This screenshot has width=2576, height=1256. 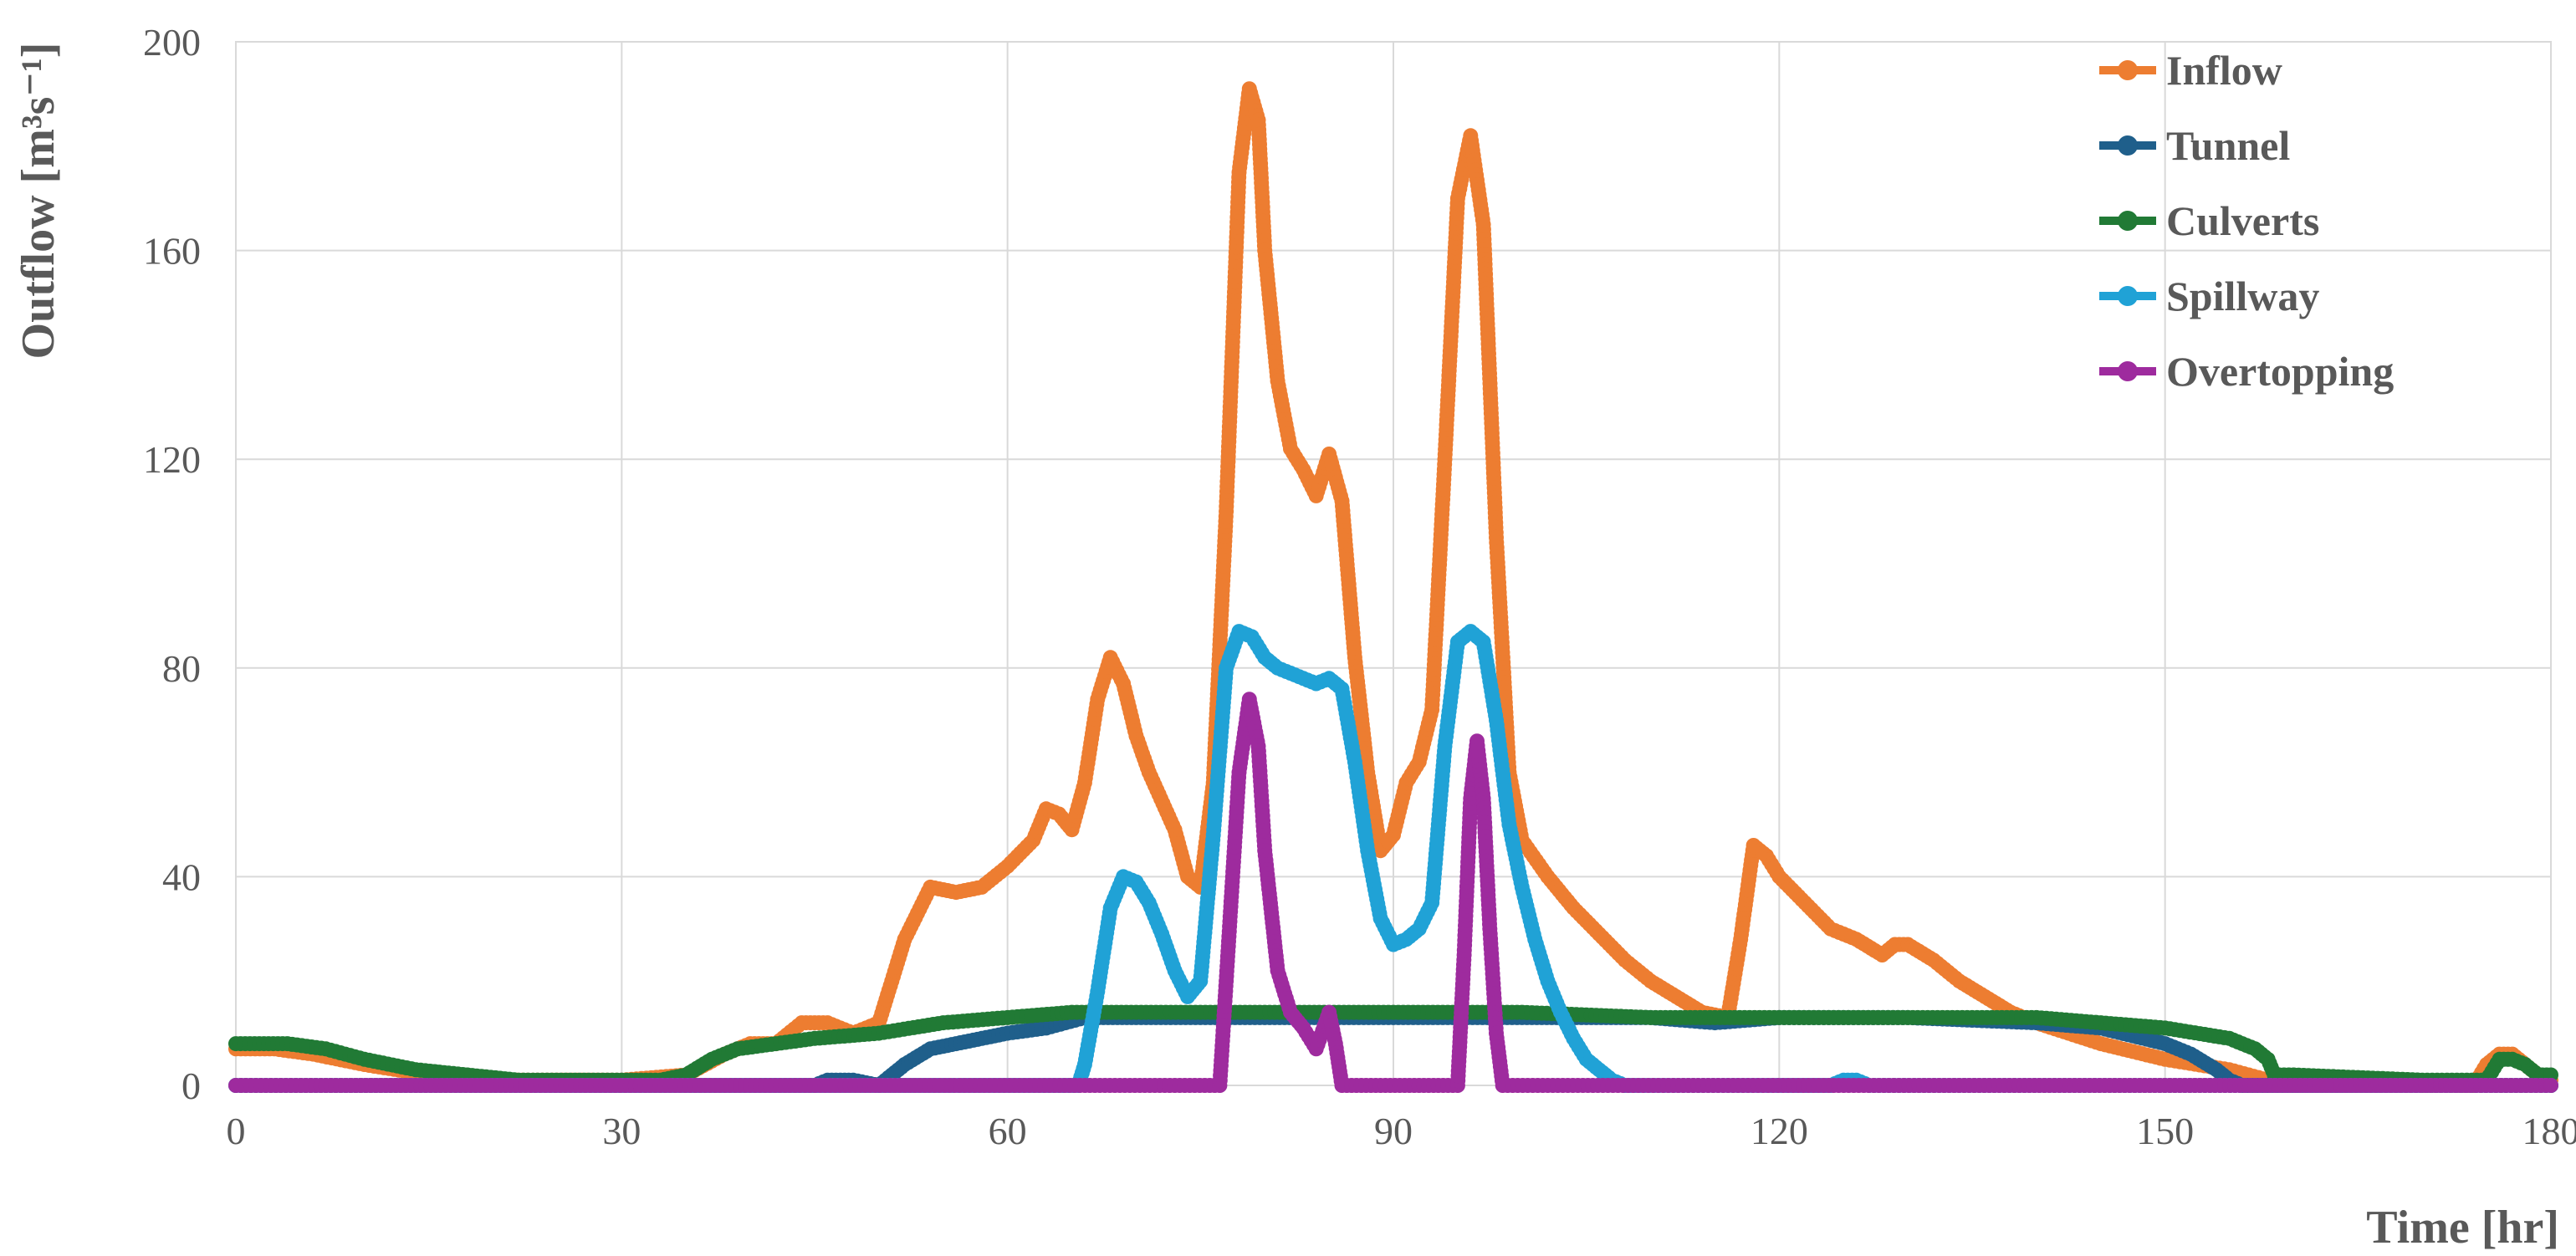 What do you see at coordinates (236, 1131) in the screenshot?
I see `x-tick-label: 0` at bounding box center [236, 1131].